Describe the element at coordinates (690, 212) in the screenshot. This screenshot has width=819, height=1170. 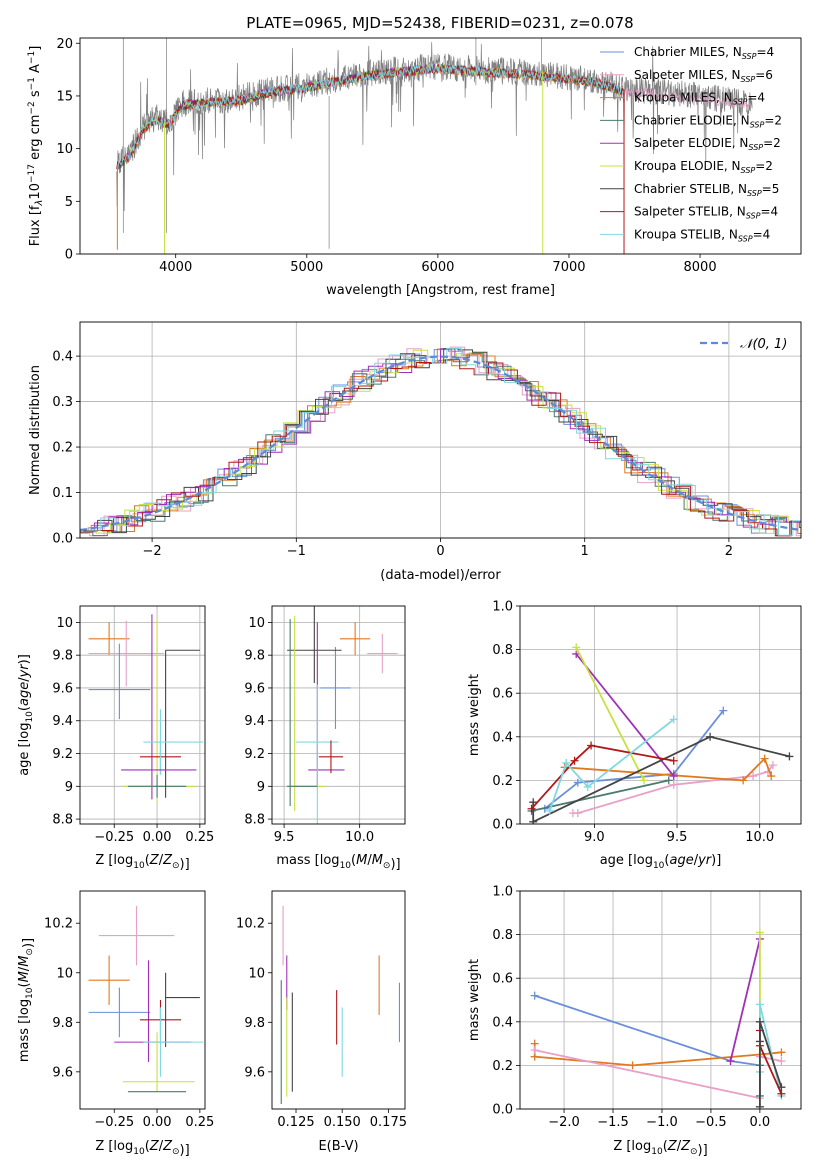
I see `text-run: Salpeter STELIB, N` at that location.